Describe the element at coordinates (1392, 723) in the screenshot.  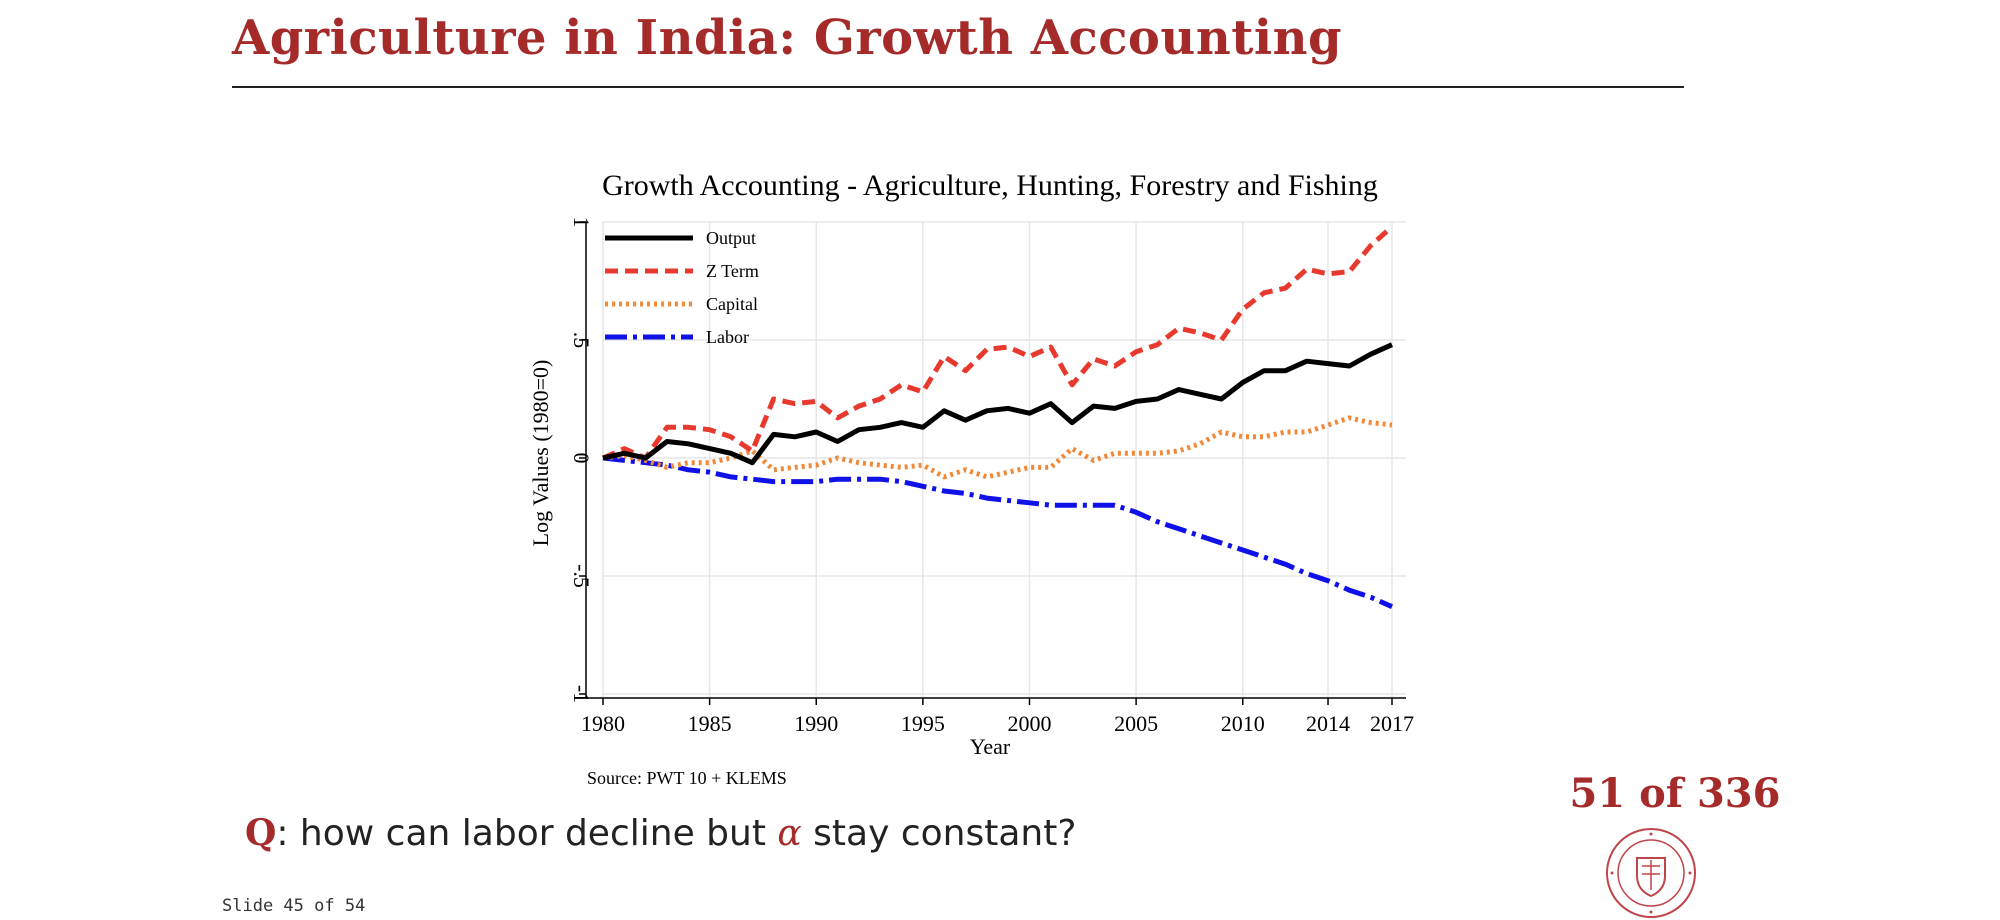
I see `x-tick-label: 2017` at that location.